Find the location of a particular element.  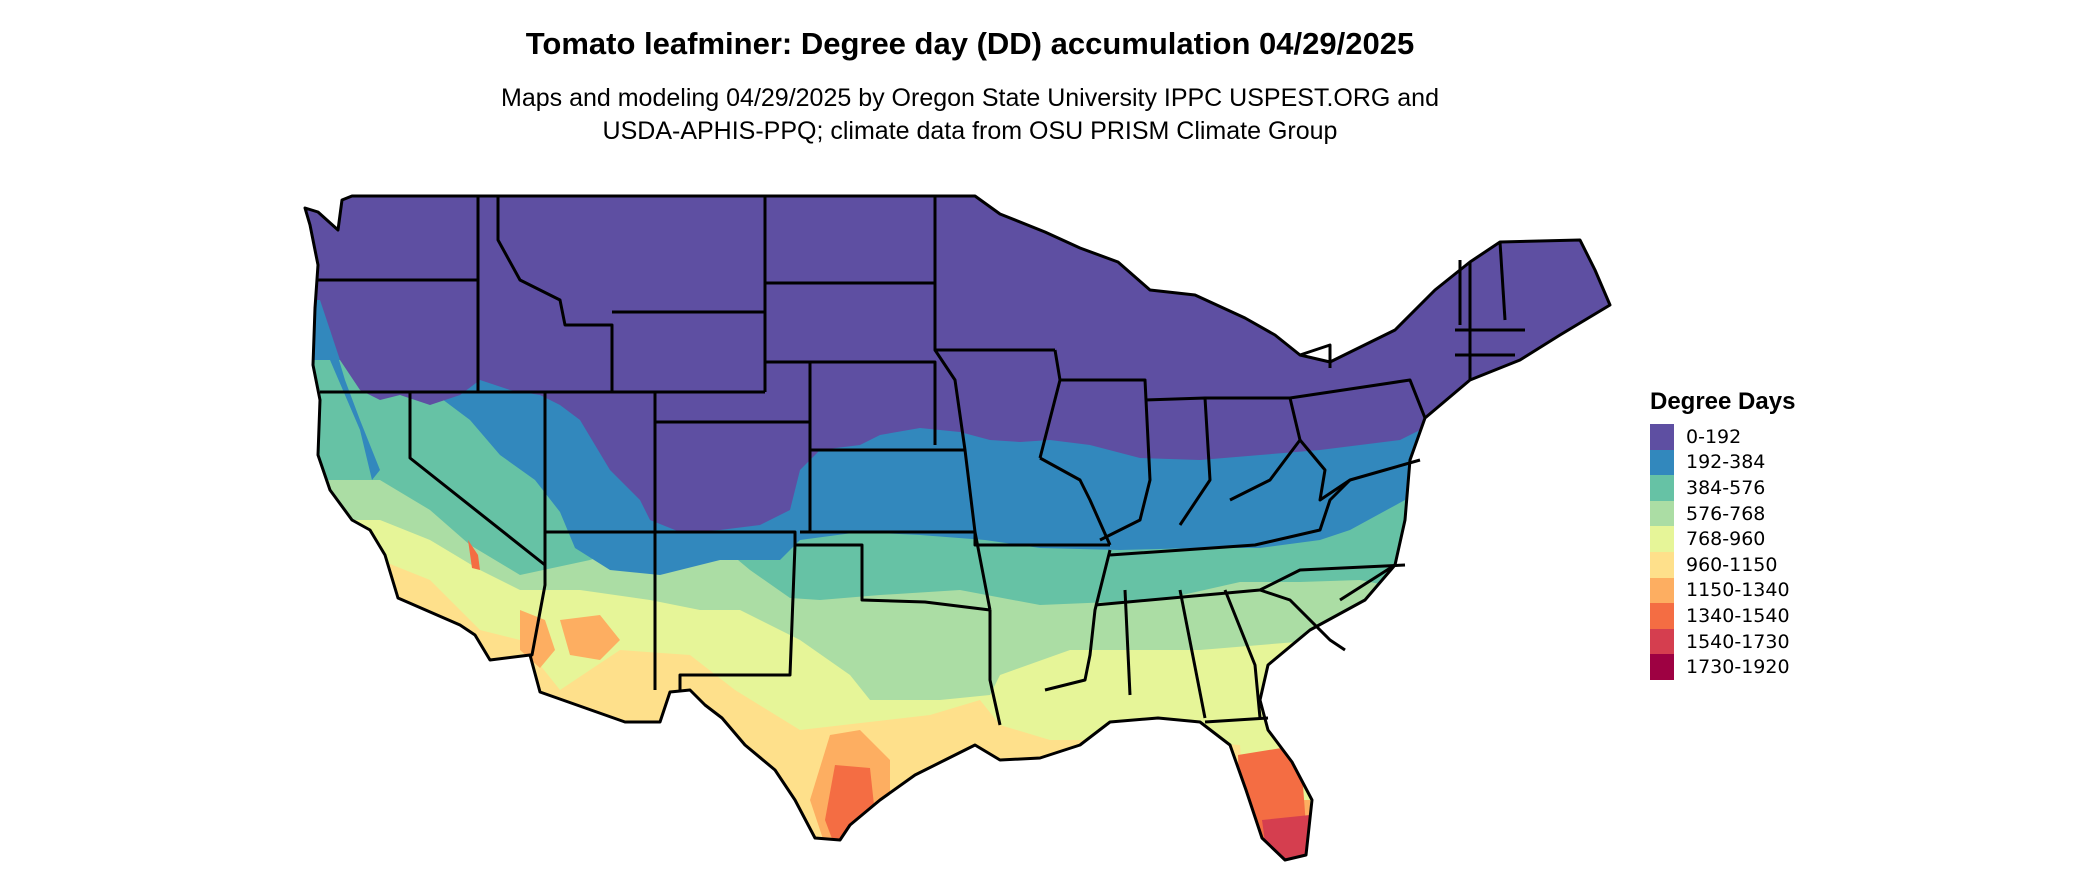

ny-pa-border is located at coordinates (1315, 355).